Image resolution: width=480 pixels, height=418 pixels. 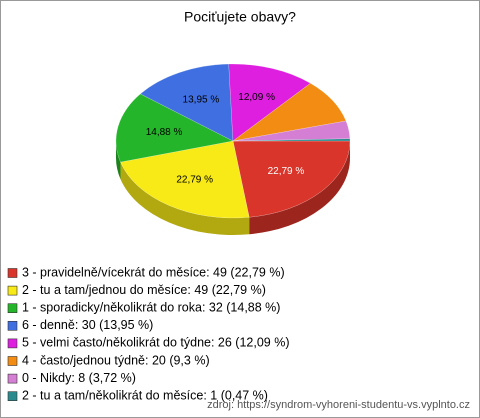 What do you see at coordinates (256, 97) in the screenshot?
I see `value-label: 12,09 %` at bounding box center [256, 97].